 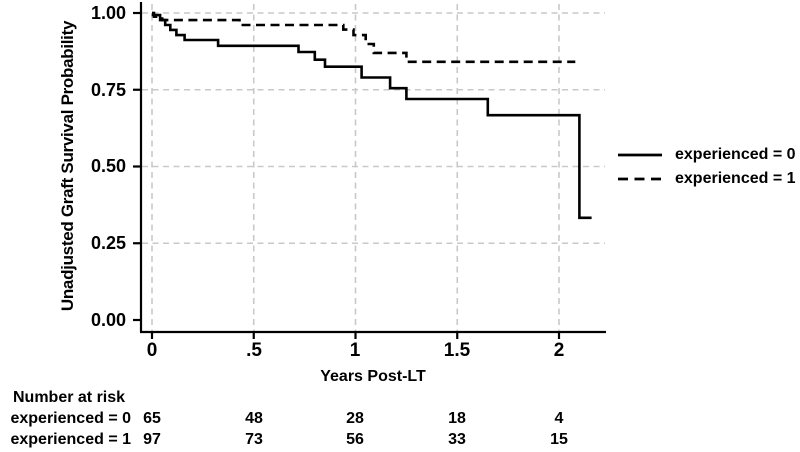 What do you see at coordinates (735, 154) in the screenshot?
I see `legend-label: experienced = 0` at bounding box center [735, 154].